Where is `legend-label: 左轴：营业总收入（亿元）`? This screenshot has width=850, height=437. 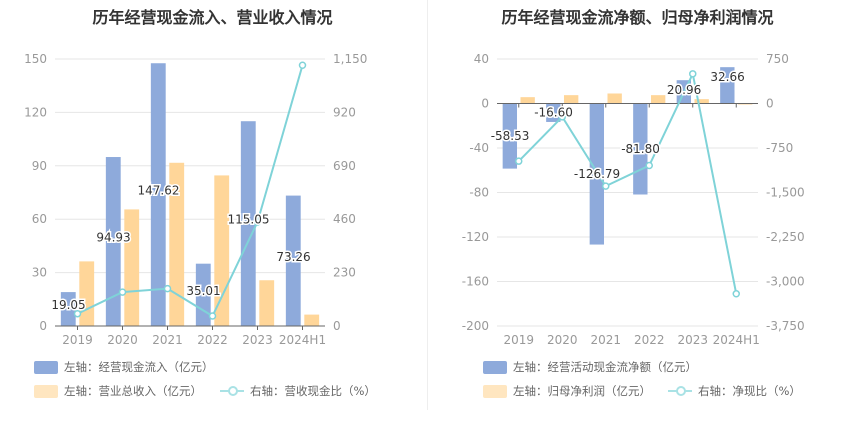
legend-label: 左轴：营业总收入（亿元） is located at coordinates (133, 391).